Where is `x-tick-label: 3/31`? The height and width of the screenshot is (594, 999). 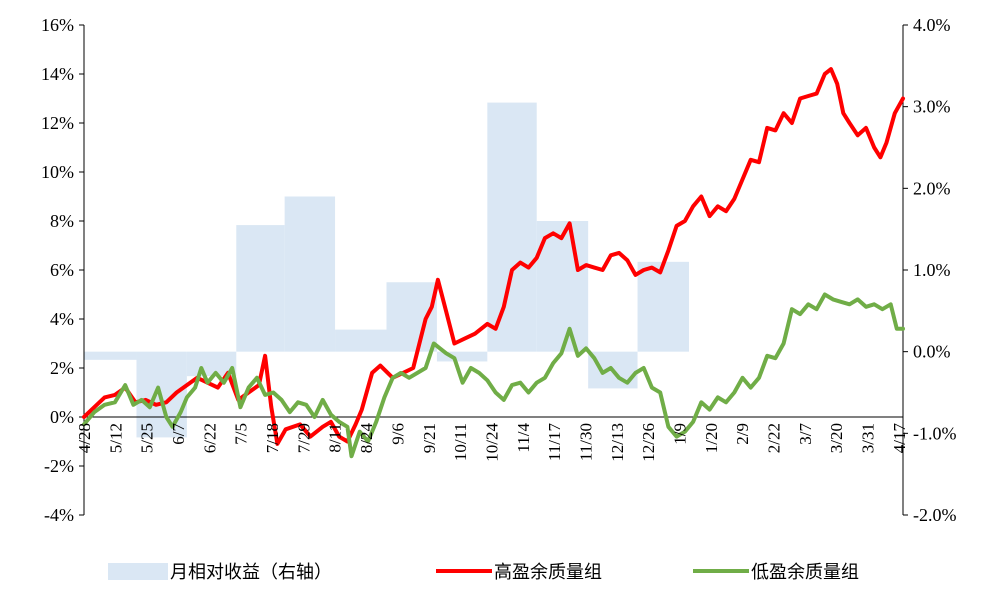
x-tick-label: 3/31 is located at coordinates (868, 438).